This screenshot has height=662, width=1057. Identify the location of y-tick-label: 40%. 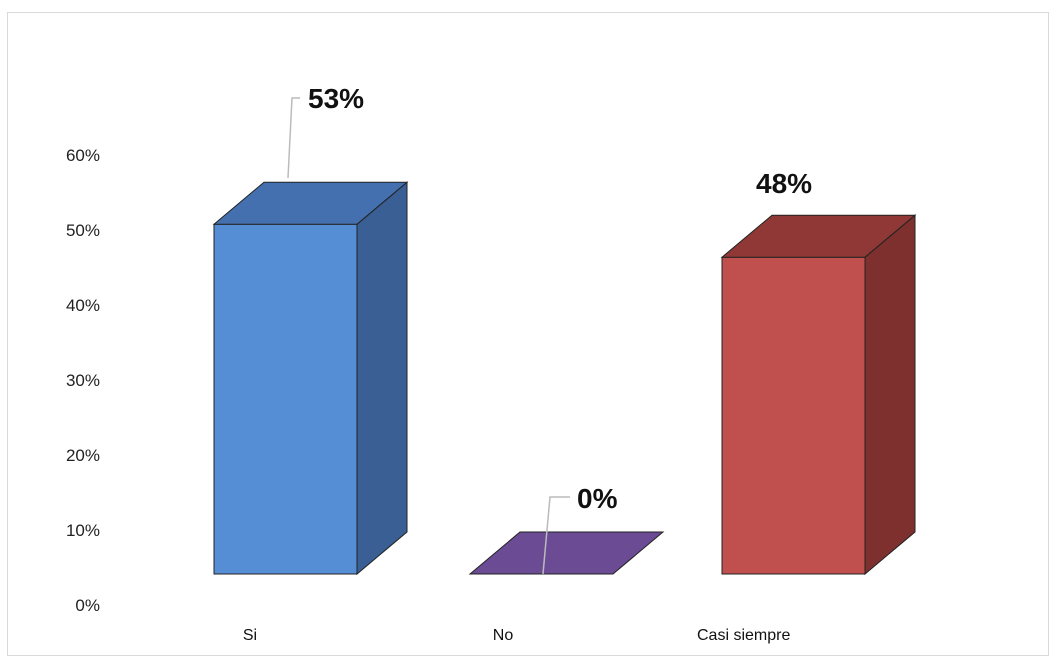
(83, 305).